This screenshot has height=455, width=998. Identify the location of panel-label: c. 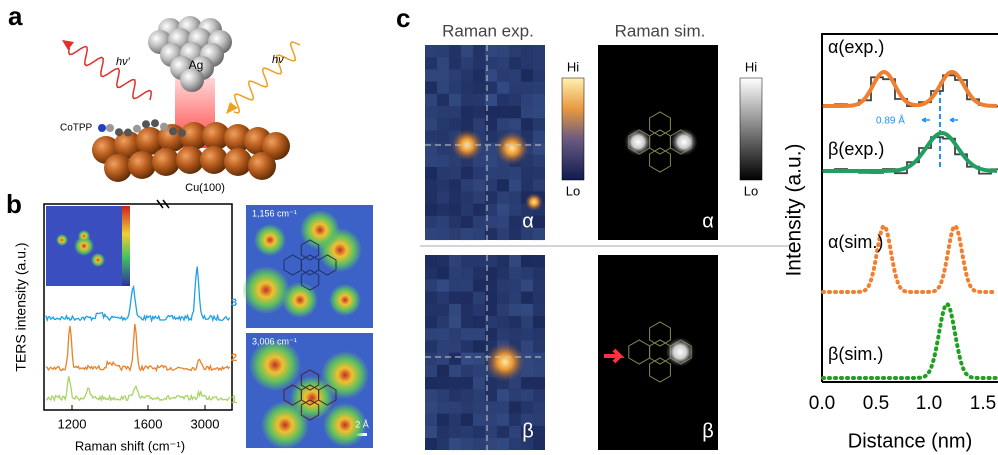
(403, 18).